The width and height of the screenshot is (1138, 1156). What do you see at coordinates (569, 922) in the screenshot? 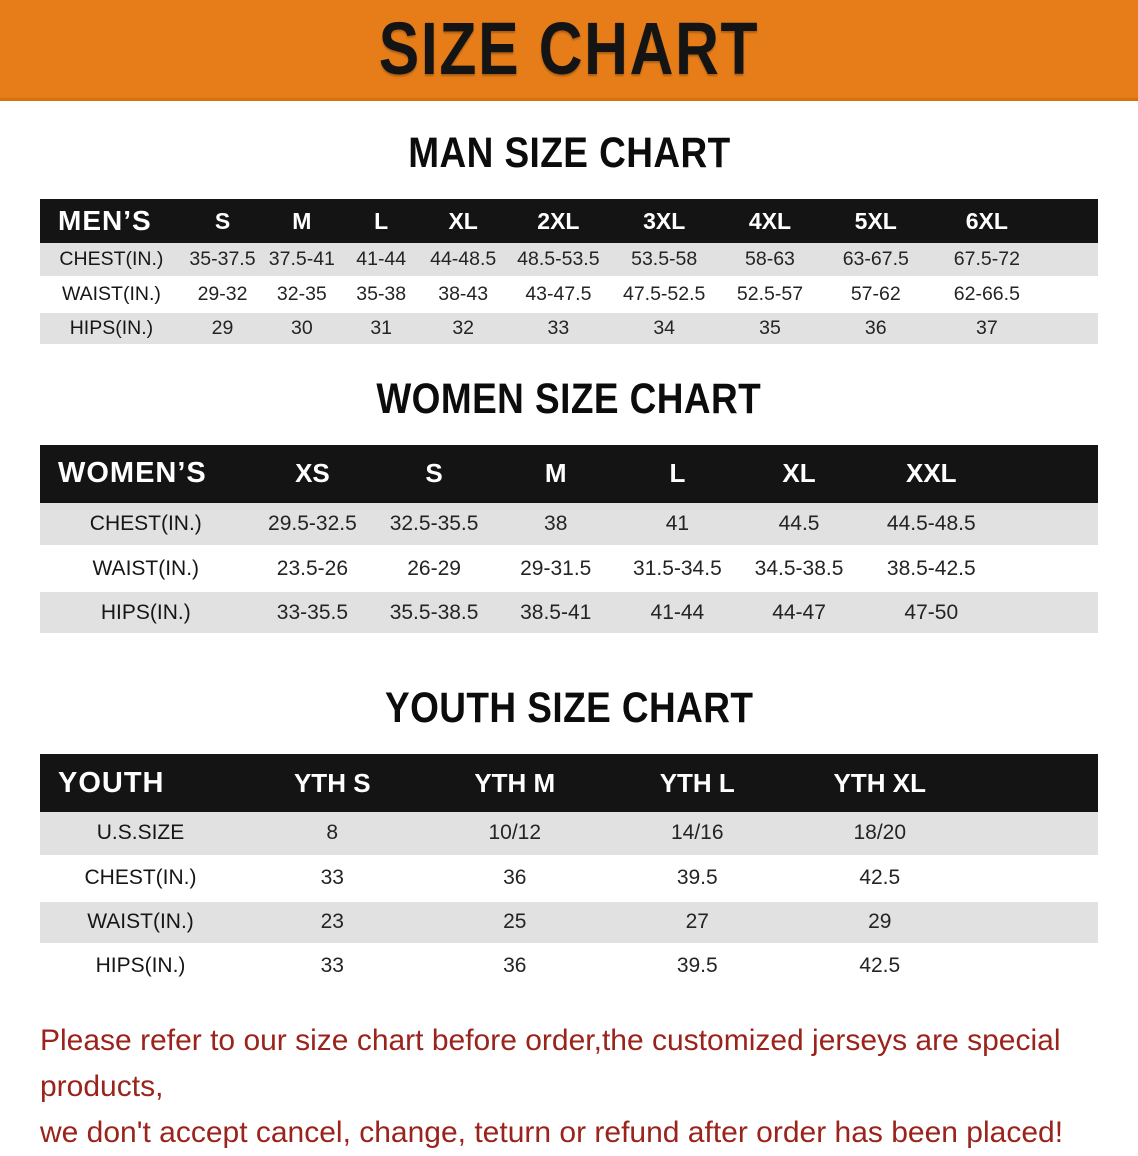
I see `table-row: WAIST(IN.) 23 25 27 29` at bounding box center [569, 922].